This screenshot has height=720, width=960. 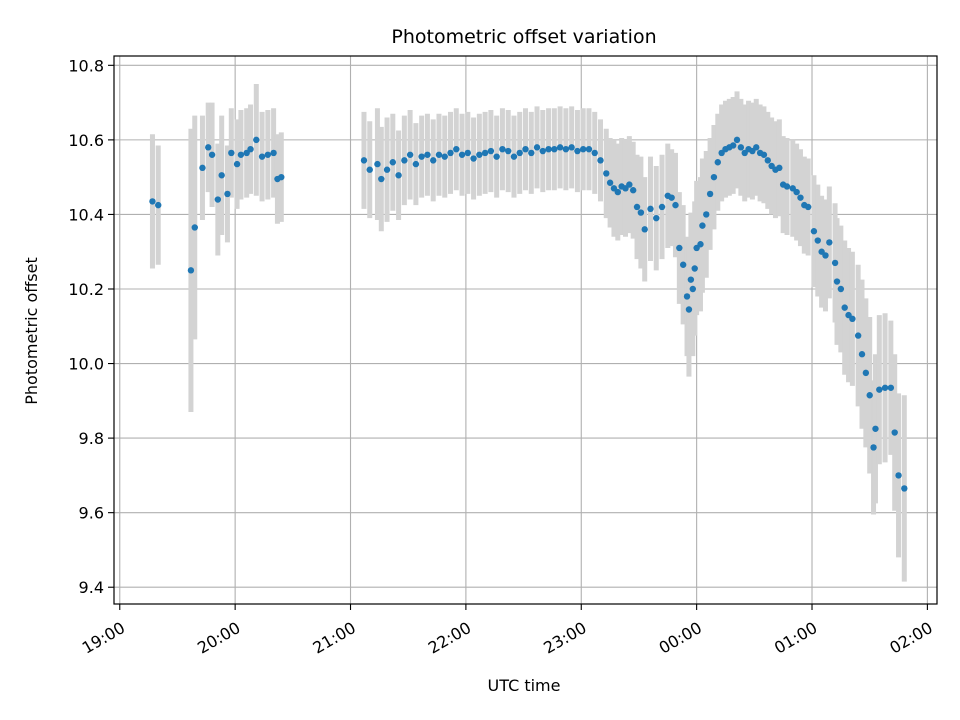 I want to click on y-axis-label: Photometric offset, so click(x=31, y=331).